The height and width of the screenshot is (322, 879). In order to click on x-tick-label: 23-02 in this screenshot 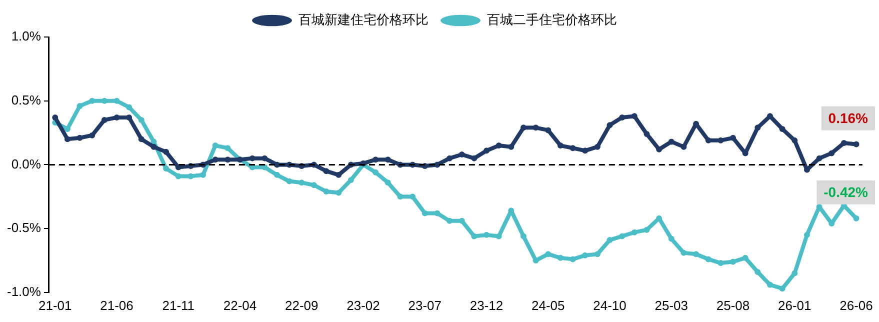, I will do `click(363, 305)`.